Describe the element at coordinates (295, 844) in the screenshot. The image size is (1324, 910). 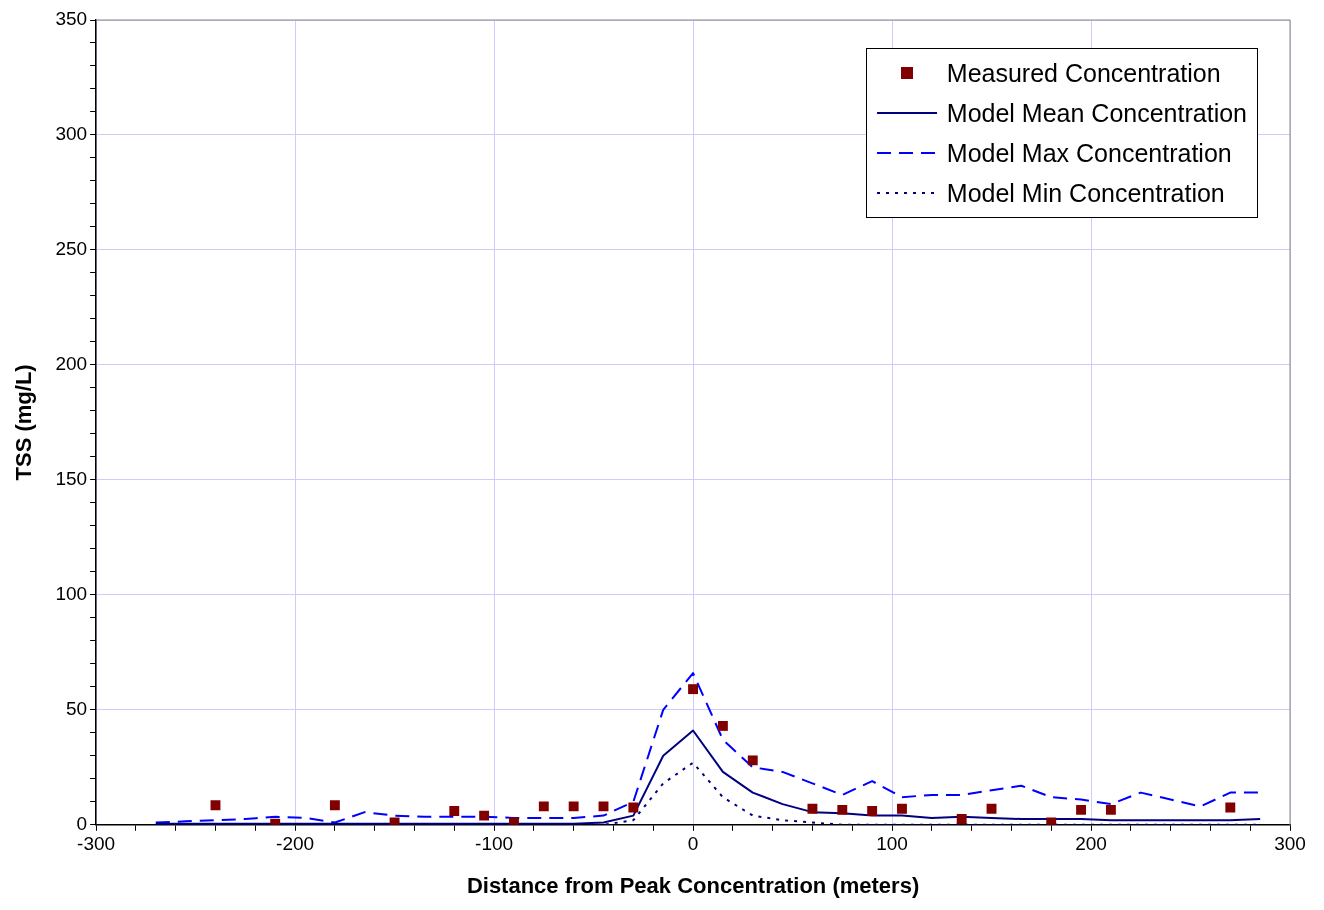
I see `x-tick-label: -200` at that location.